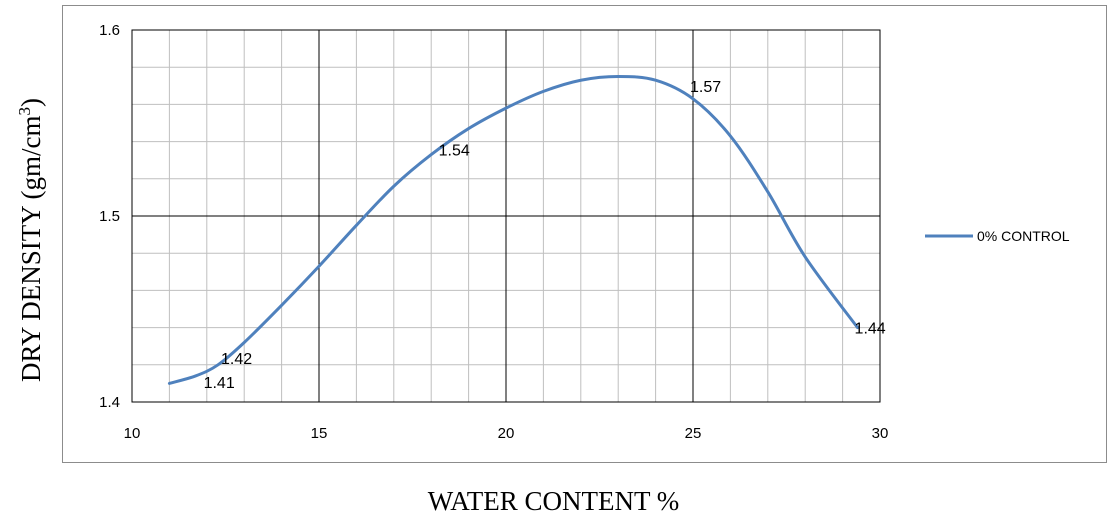 Image resolution: width=1107 pixels, height=521 pixels. Describe the element at coordinates (1023, 236) in the screenshot. I see `legend-entry: 0% CONTROL` at that location.